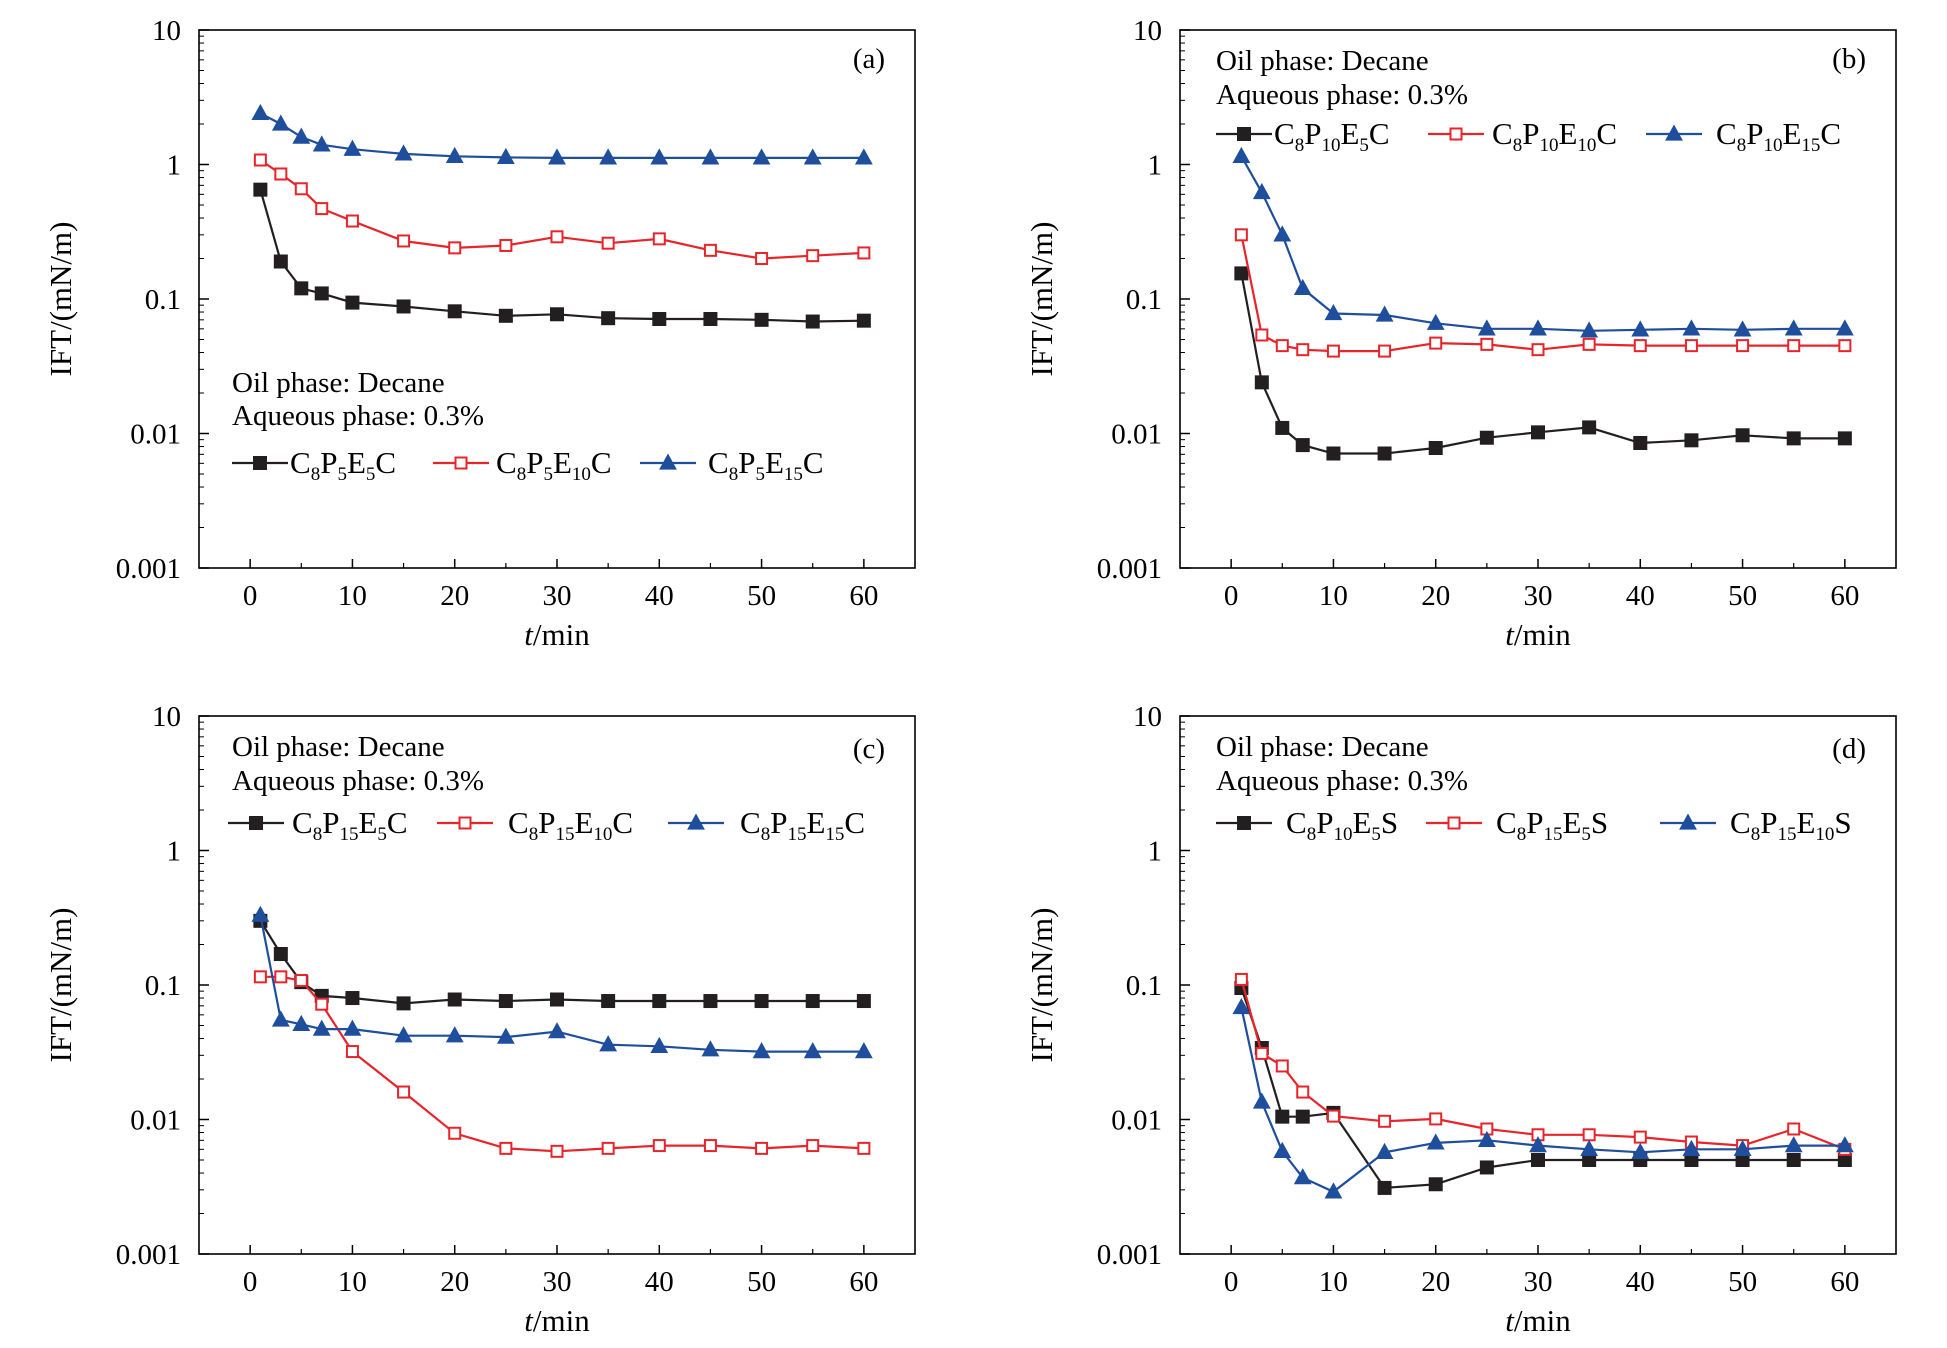 The height and width of the screenshot is (1348, 1947). Describe the element at coordinates (1849, 59) in the screenshot. I see `panel-label: (b)` at that location.